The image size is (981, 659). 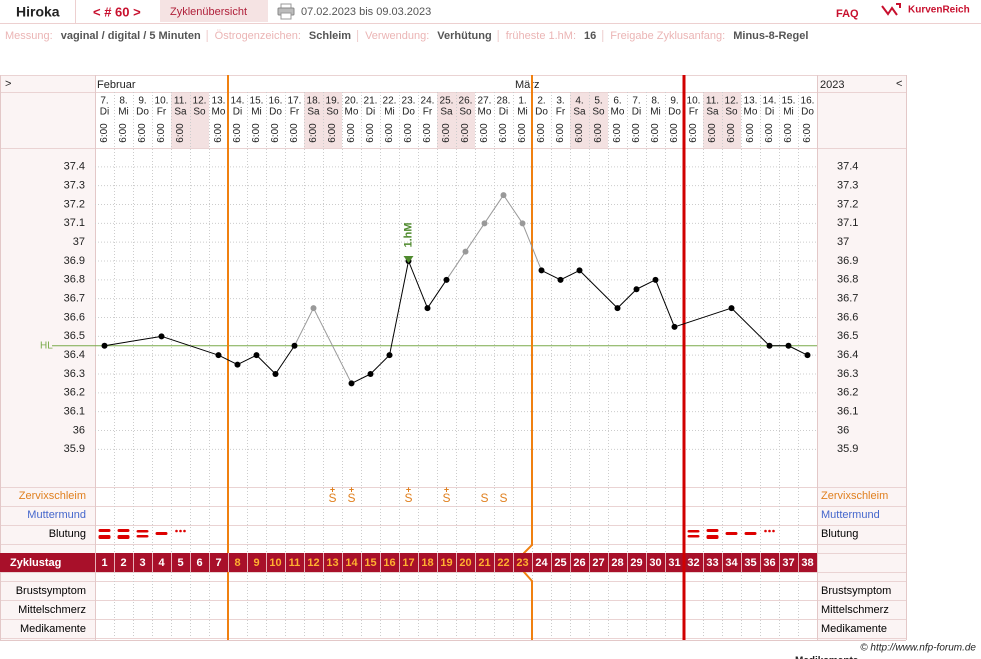 I want to click on faq-link: FAQ, so click(x=847, y=14).